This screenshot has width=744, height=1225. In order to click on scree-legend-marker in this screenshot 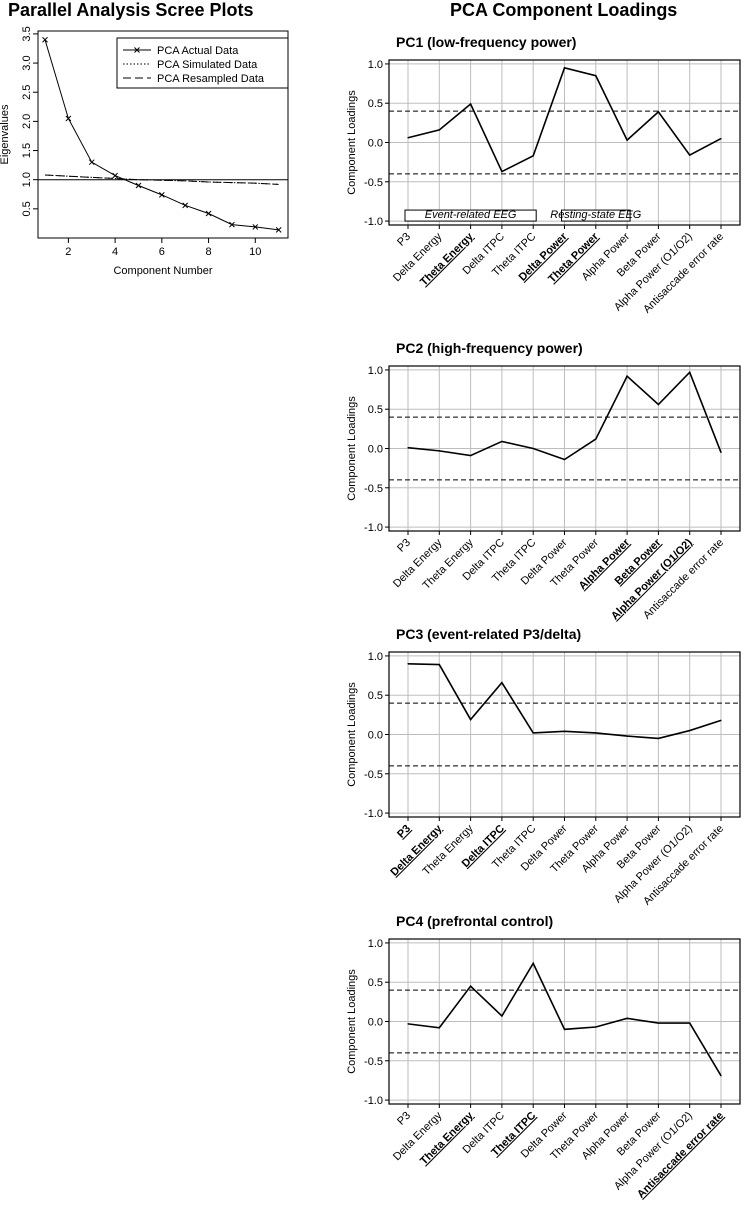, I will do `click(137, 50)`.